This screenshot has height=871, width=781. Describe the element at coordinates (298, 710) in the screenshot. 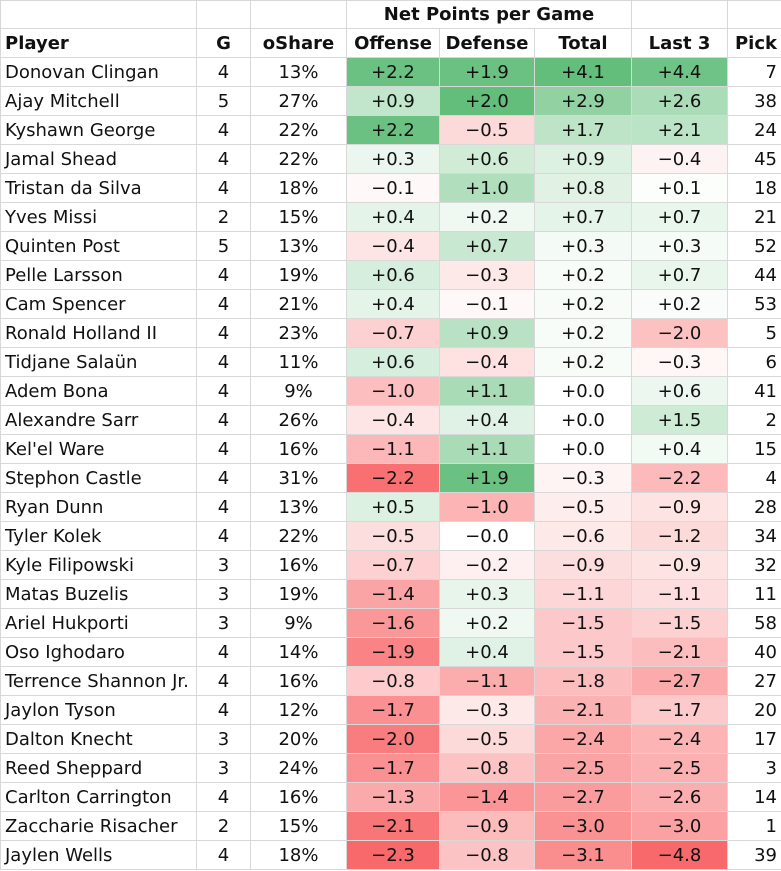

I see `cell-oshare: 12%` at that location.